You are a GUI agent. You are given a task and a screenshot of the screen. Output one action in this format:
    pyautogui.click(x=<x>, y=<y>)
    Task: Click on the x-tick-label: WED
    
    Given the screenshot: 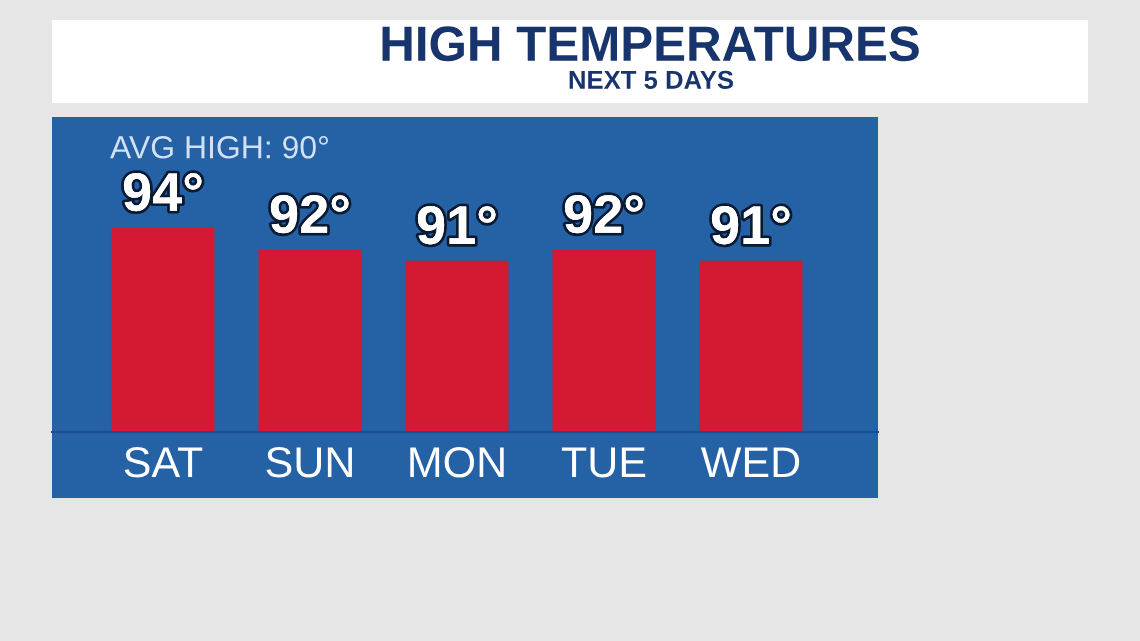 What is the action you would take?
    pyautogui.click(x=750, y=462)
    